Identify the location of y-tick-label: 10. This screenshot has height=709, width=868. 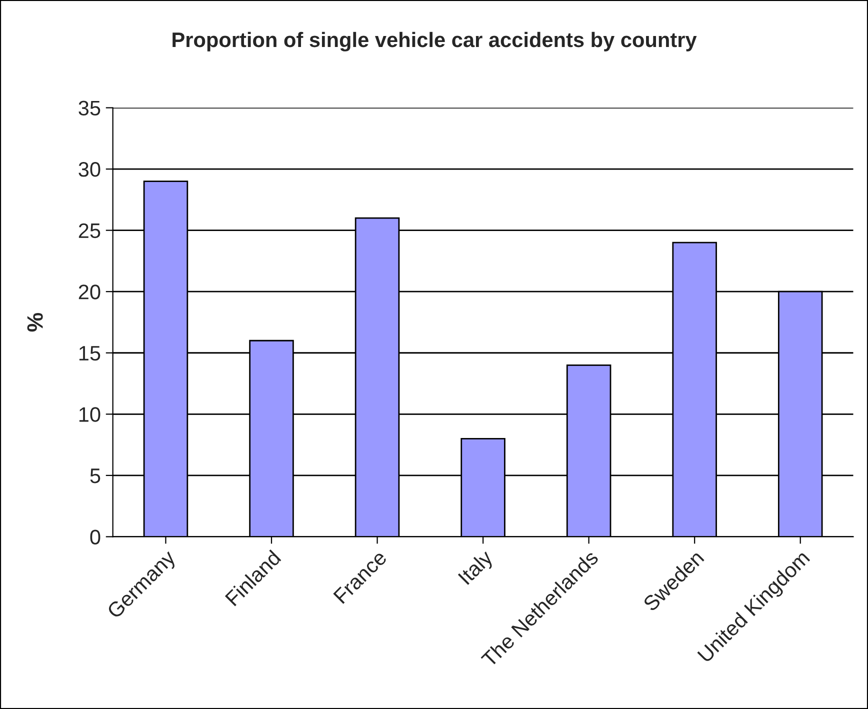
(89, 414).